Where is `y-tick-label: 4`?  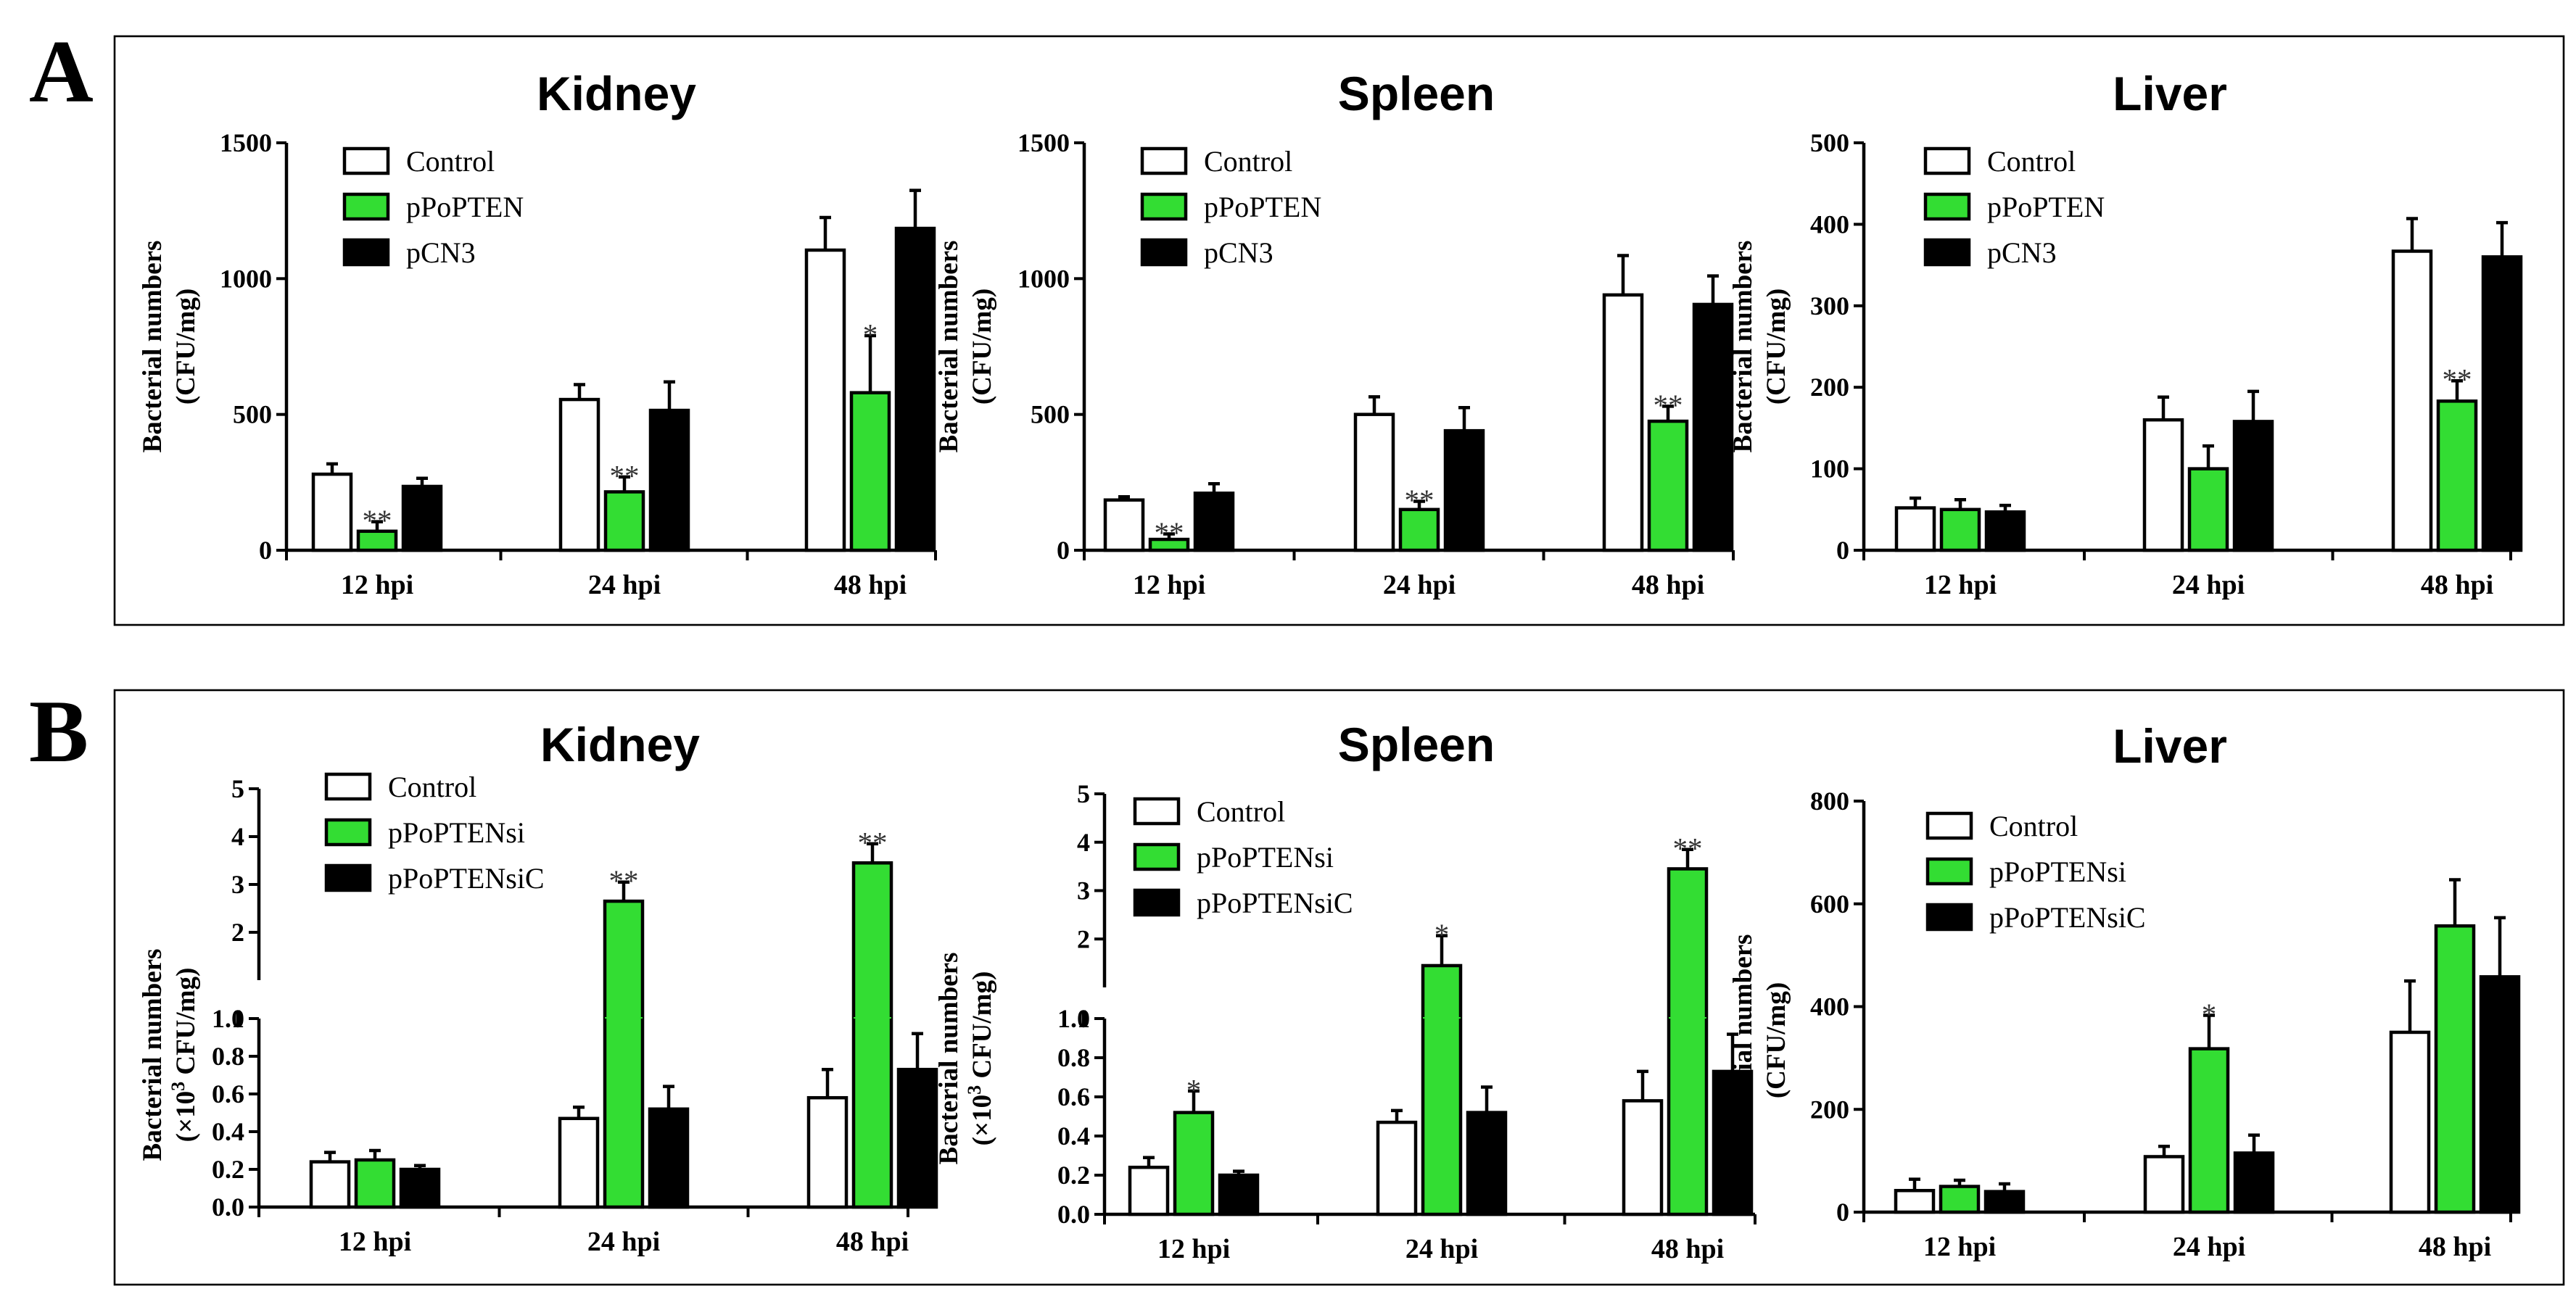 y-tick-label: 4 is located at coordinates (1083, 842).